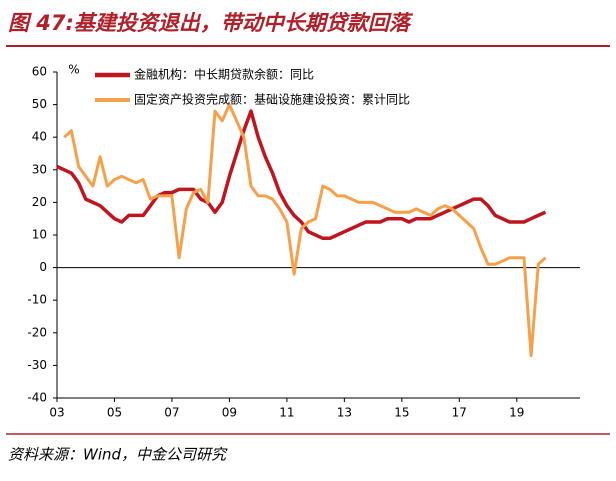 This screenshot has width=616, height=481. Describe the element at coordinates (39, 104) in the screenshot. I see `y-tick-label: 50` at that location.